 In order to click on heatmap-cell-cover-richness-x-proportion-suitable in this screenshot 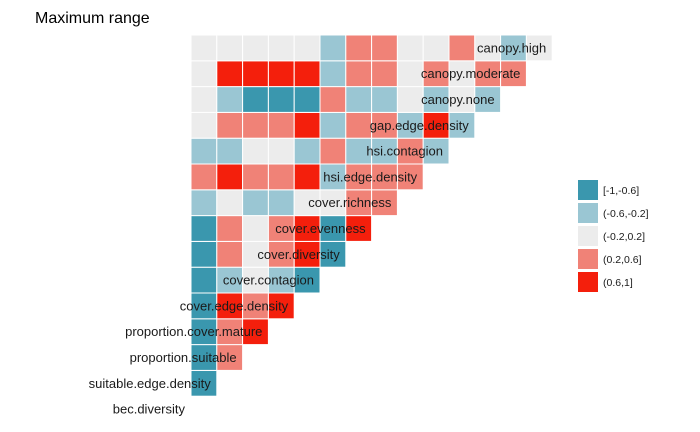, I will do `click(255, 203)`.